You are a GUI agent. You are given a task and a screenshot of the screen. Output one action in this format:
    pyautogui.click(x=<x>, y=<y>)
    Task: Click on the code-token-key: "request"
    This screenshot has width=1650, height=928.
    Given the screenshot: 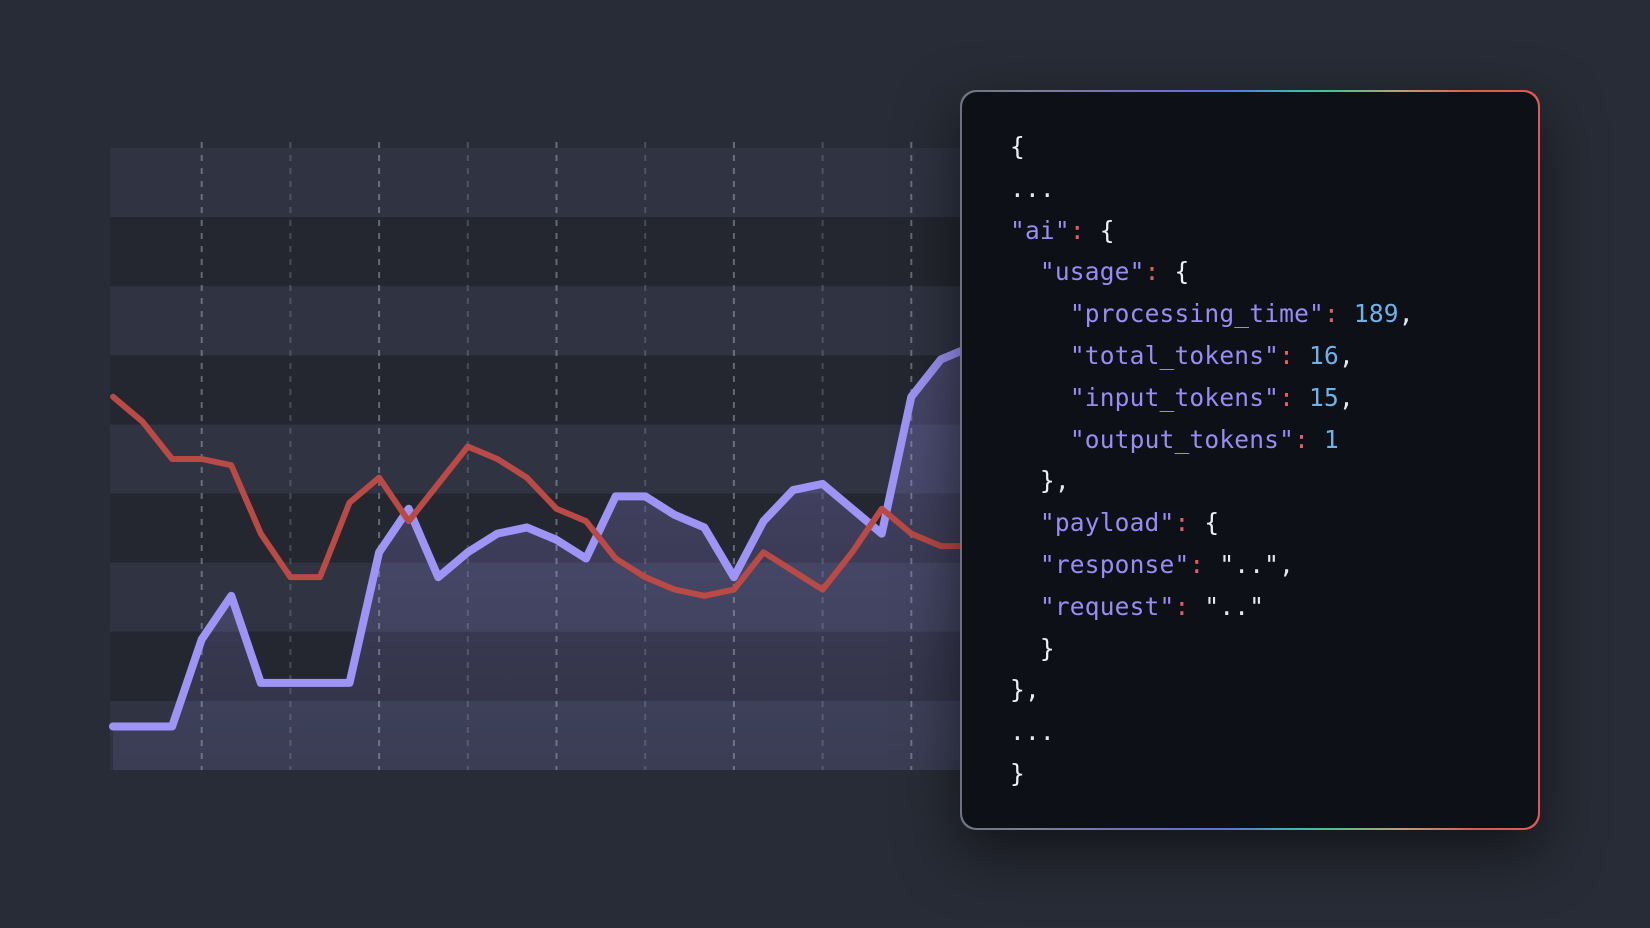 What is the action you would take?
    pyautogui.click(x=1107, y=606)
    